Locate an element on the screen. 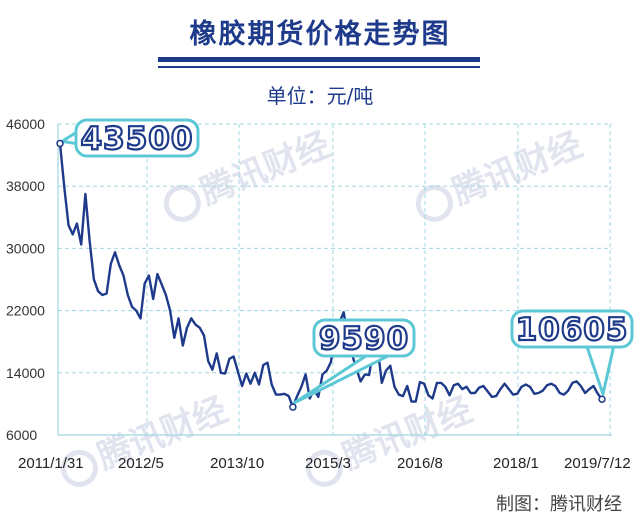 Image resolution: width=640 pixels, height=524 pixels. y-tick-label: 22000 is located at coordinates (25, 311).